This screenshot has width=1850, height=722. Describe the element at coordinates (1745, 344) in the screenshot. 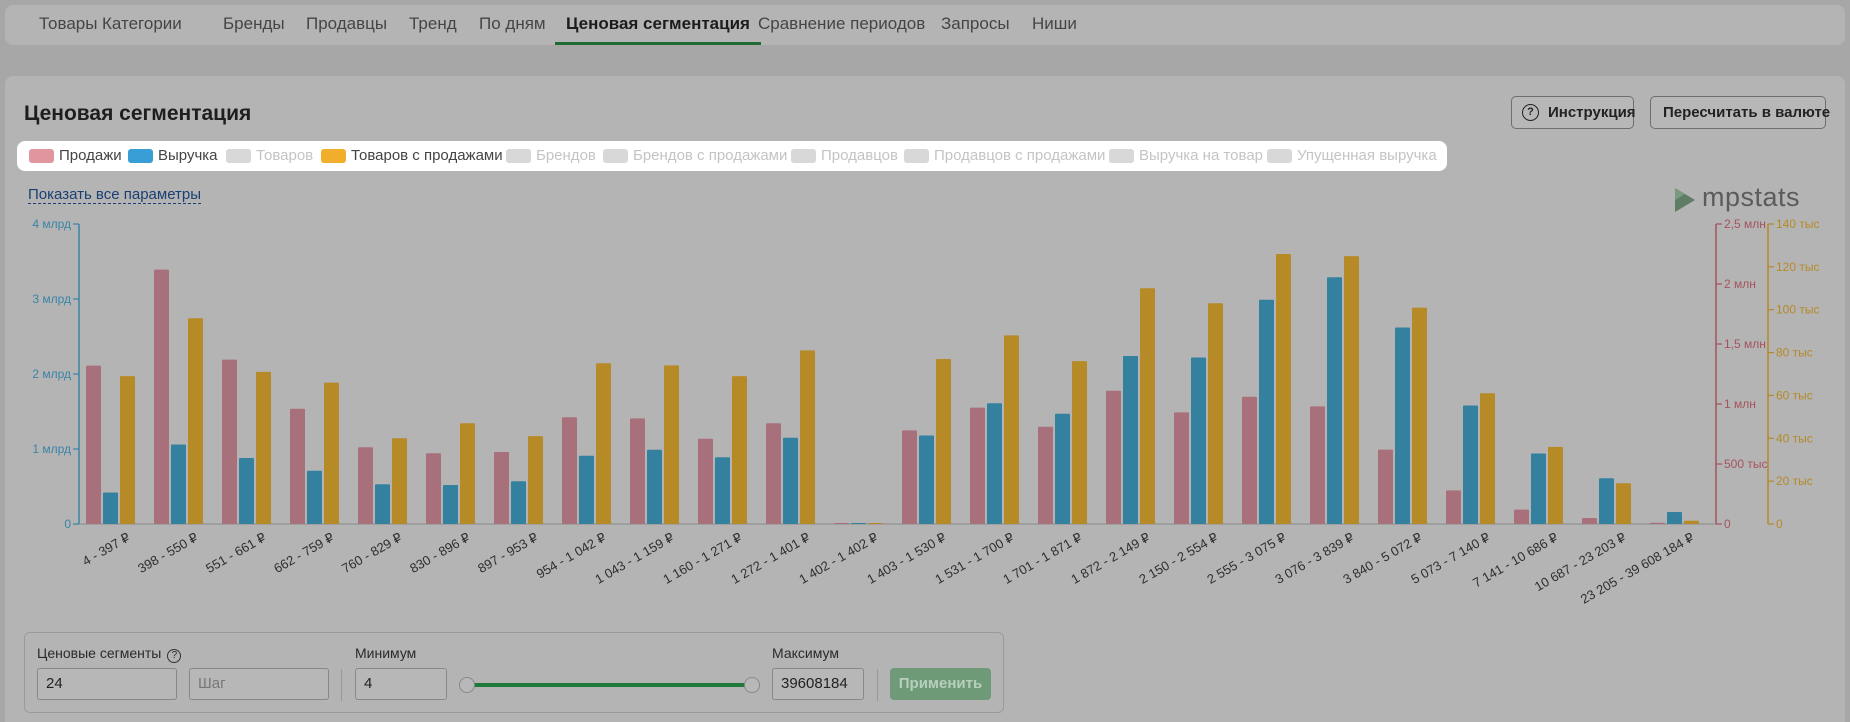

I see `sales-axis-tick-label: 1,5 млн` at that location.